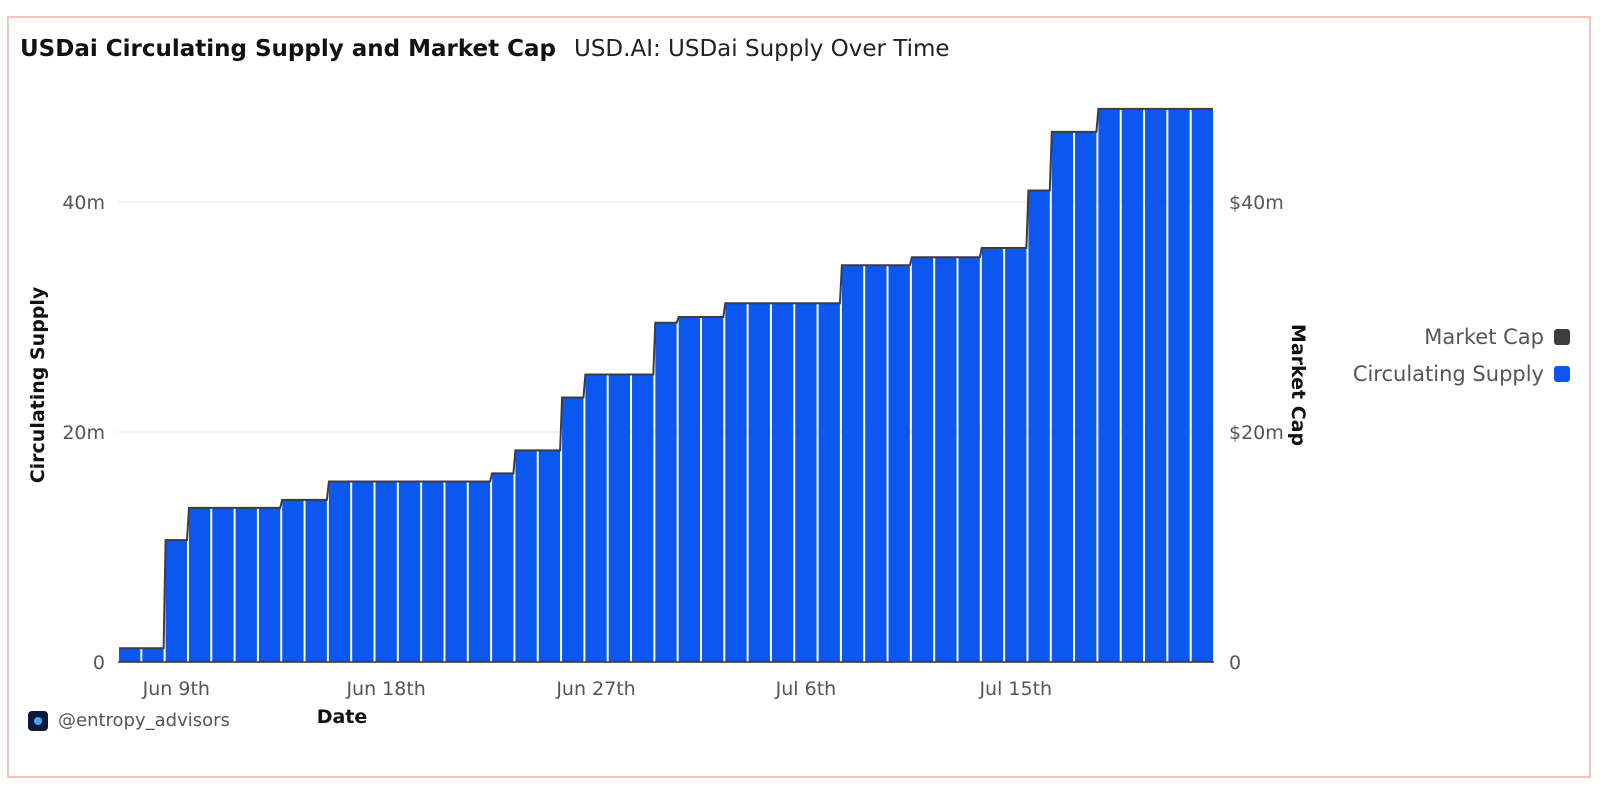  I want to click on right-tick-label: $40m, so click(1256, 203).